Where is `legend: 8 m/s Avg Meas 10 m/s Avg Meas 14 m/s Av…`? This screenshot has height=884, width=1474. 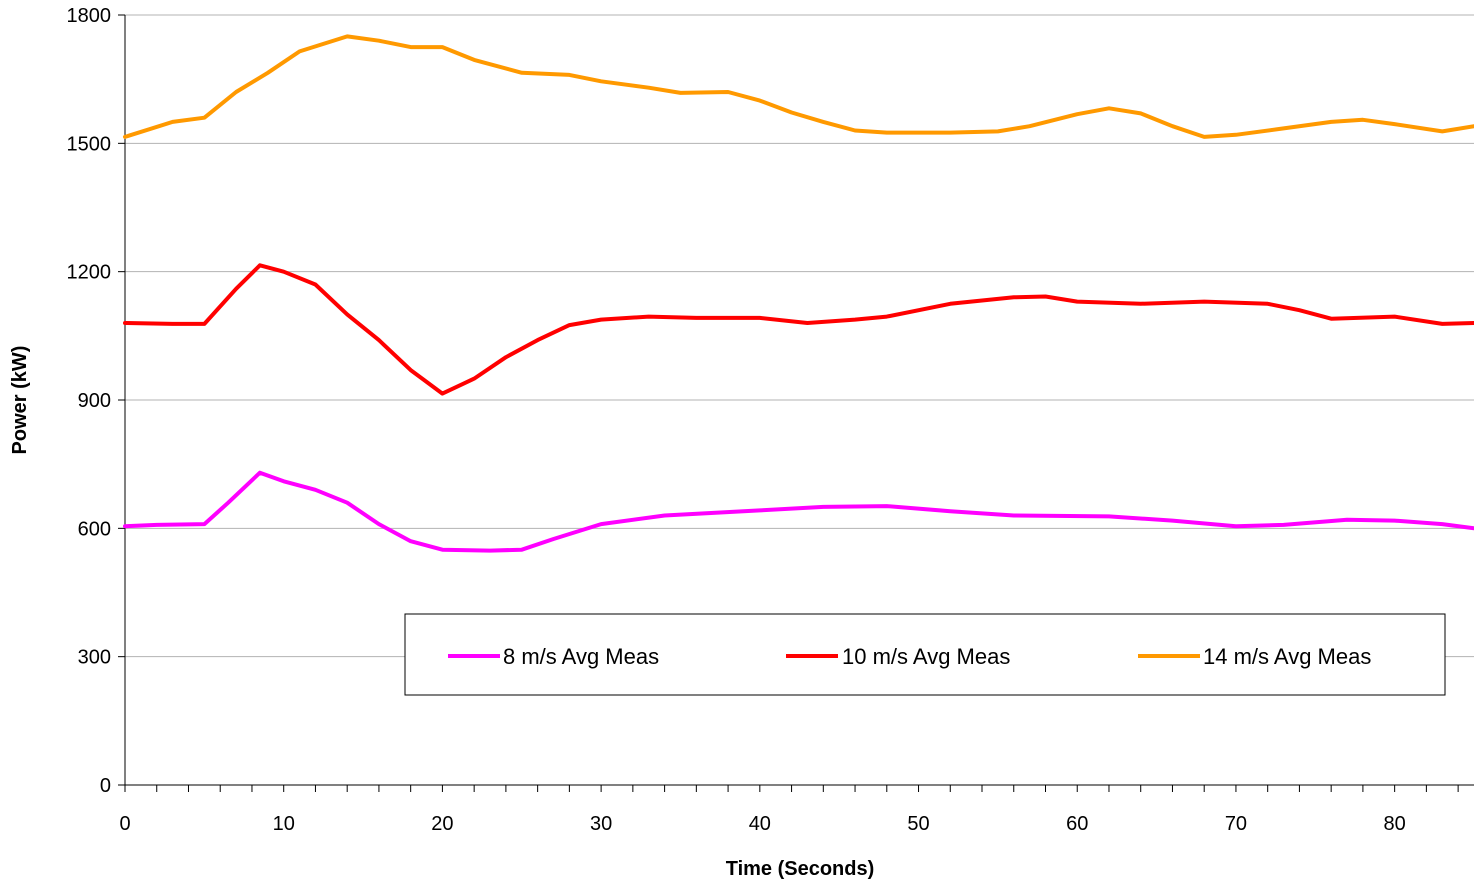
legend: 8 m/s Avg Meas 10 m/s Avg Meas 14 m/s Av… is located at coordinates (925, 654).